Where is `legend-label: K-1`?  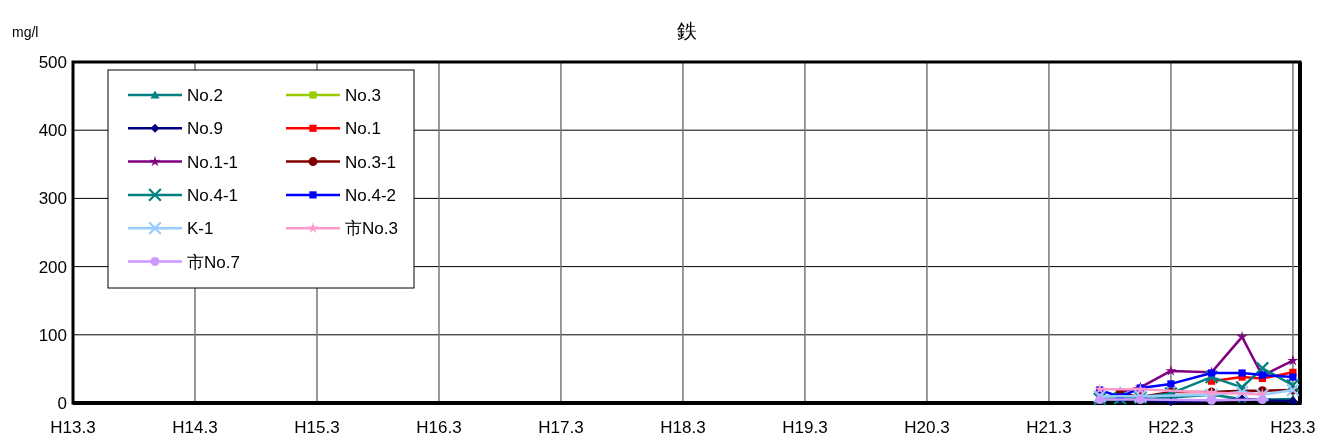
legend-label: K-1 is located at coordinates (200, 229).